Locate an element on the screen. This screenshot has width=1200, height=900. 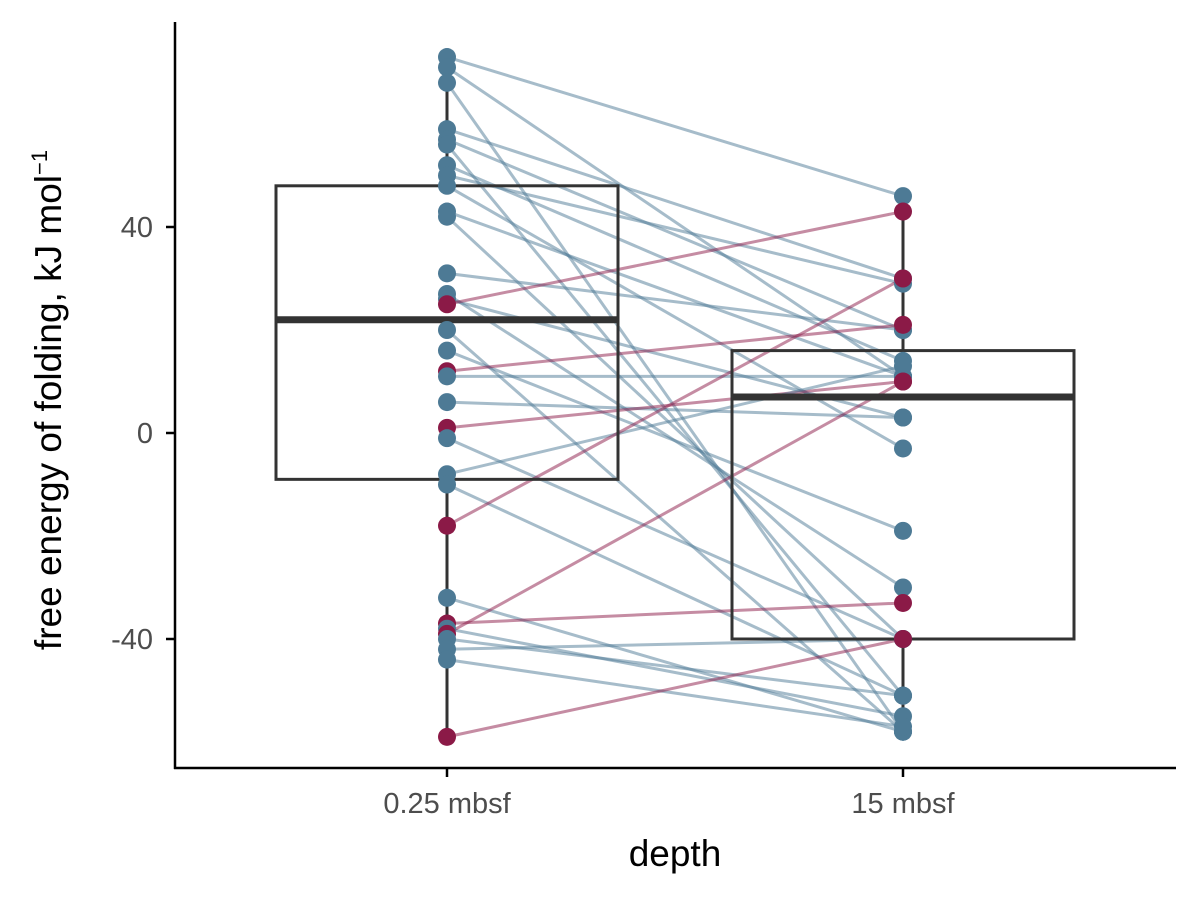
point-20-a is located at coordinates (447, 402).